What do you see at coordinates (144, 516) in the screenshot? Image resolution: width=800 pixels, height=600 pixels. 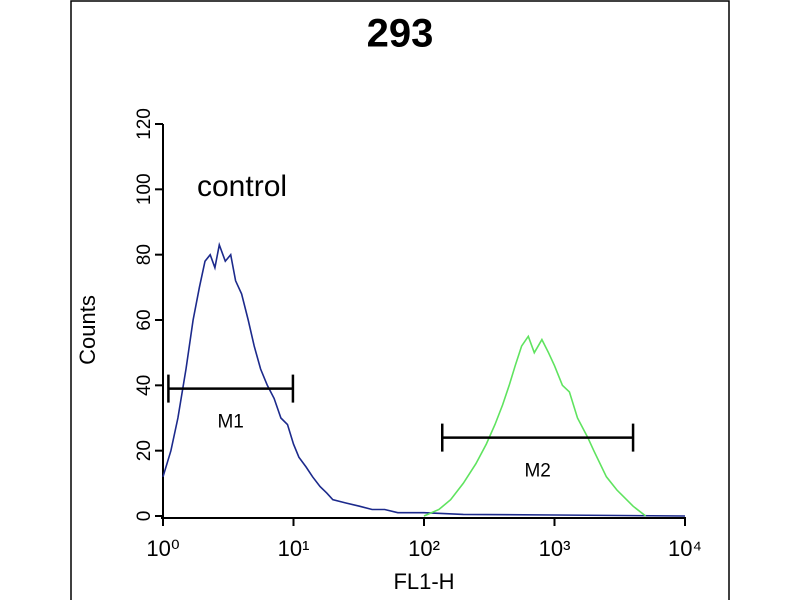 I see `y-tick-label: 0` at bounding box center [144, 516].